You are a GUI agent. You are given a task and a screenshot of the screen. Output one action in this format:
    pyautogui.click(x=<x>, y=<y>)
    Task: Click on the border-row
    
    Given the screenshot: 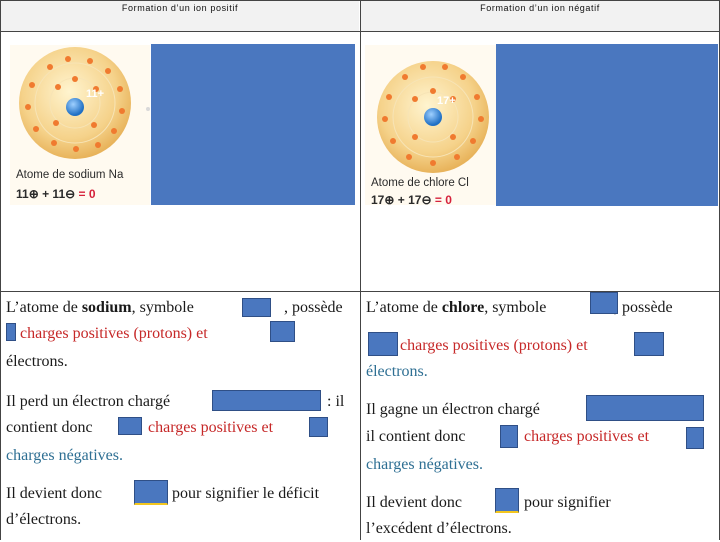 What is the action you would take?
    pyautogui.click(x=360, y=291)
    